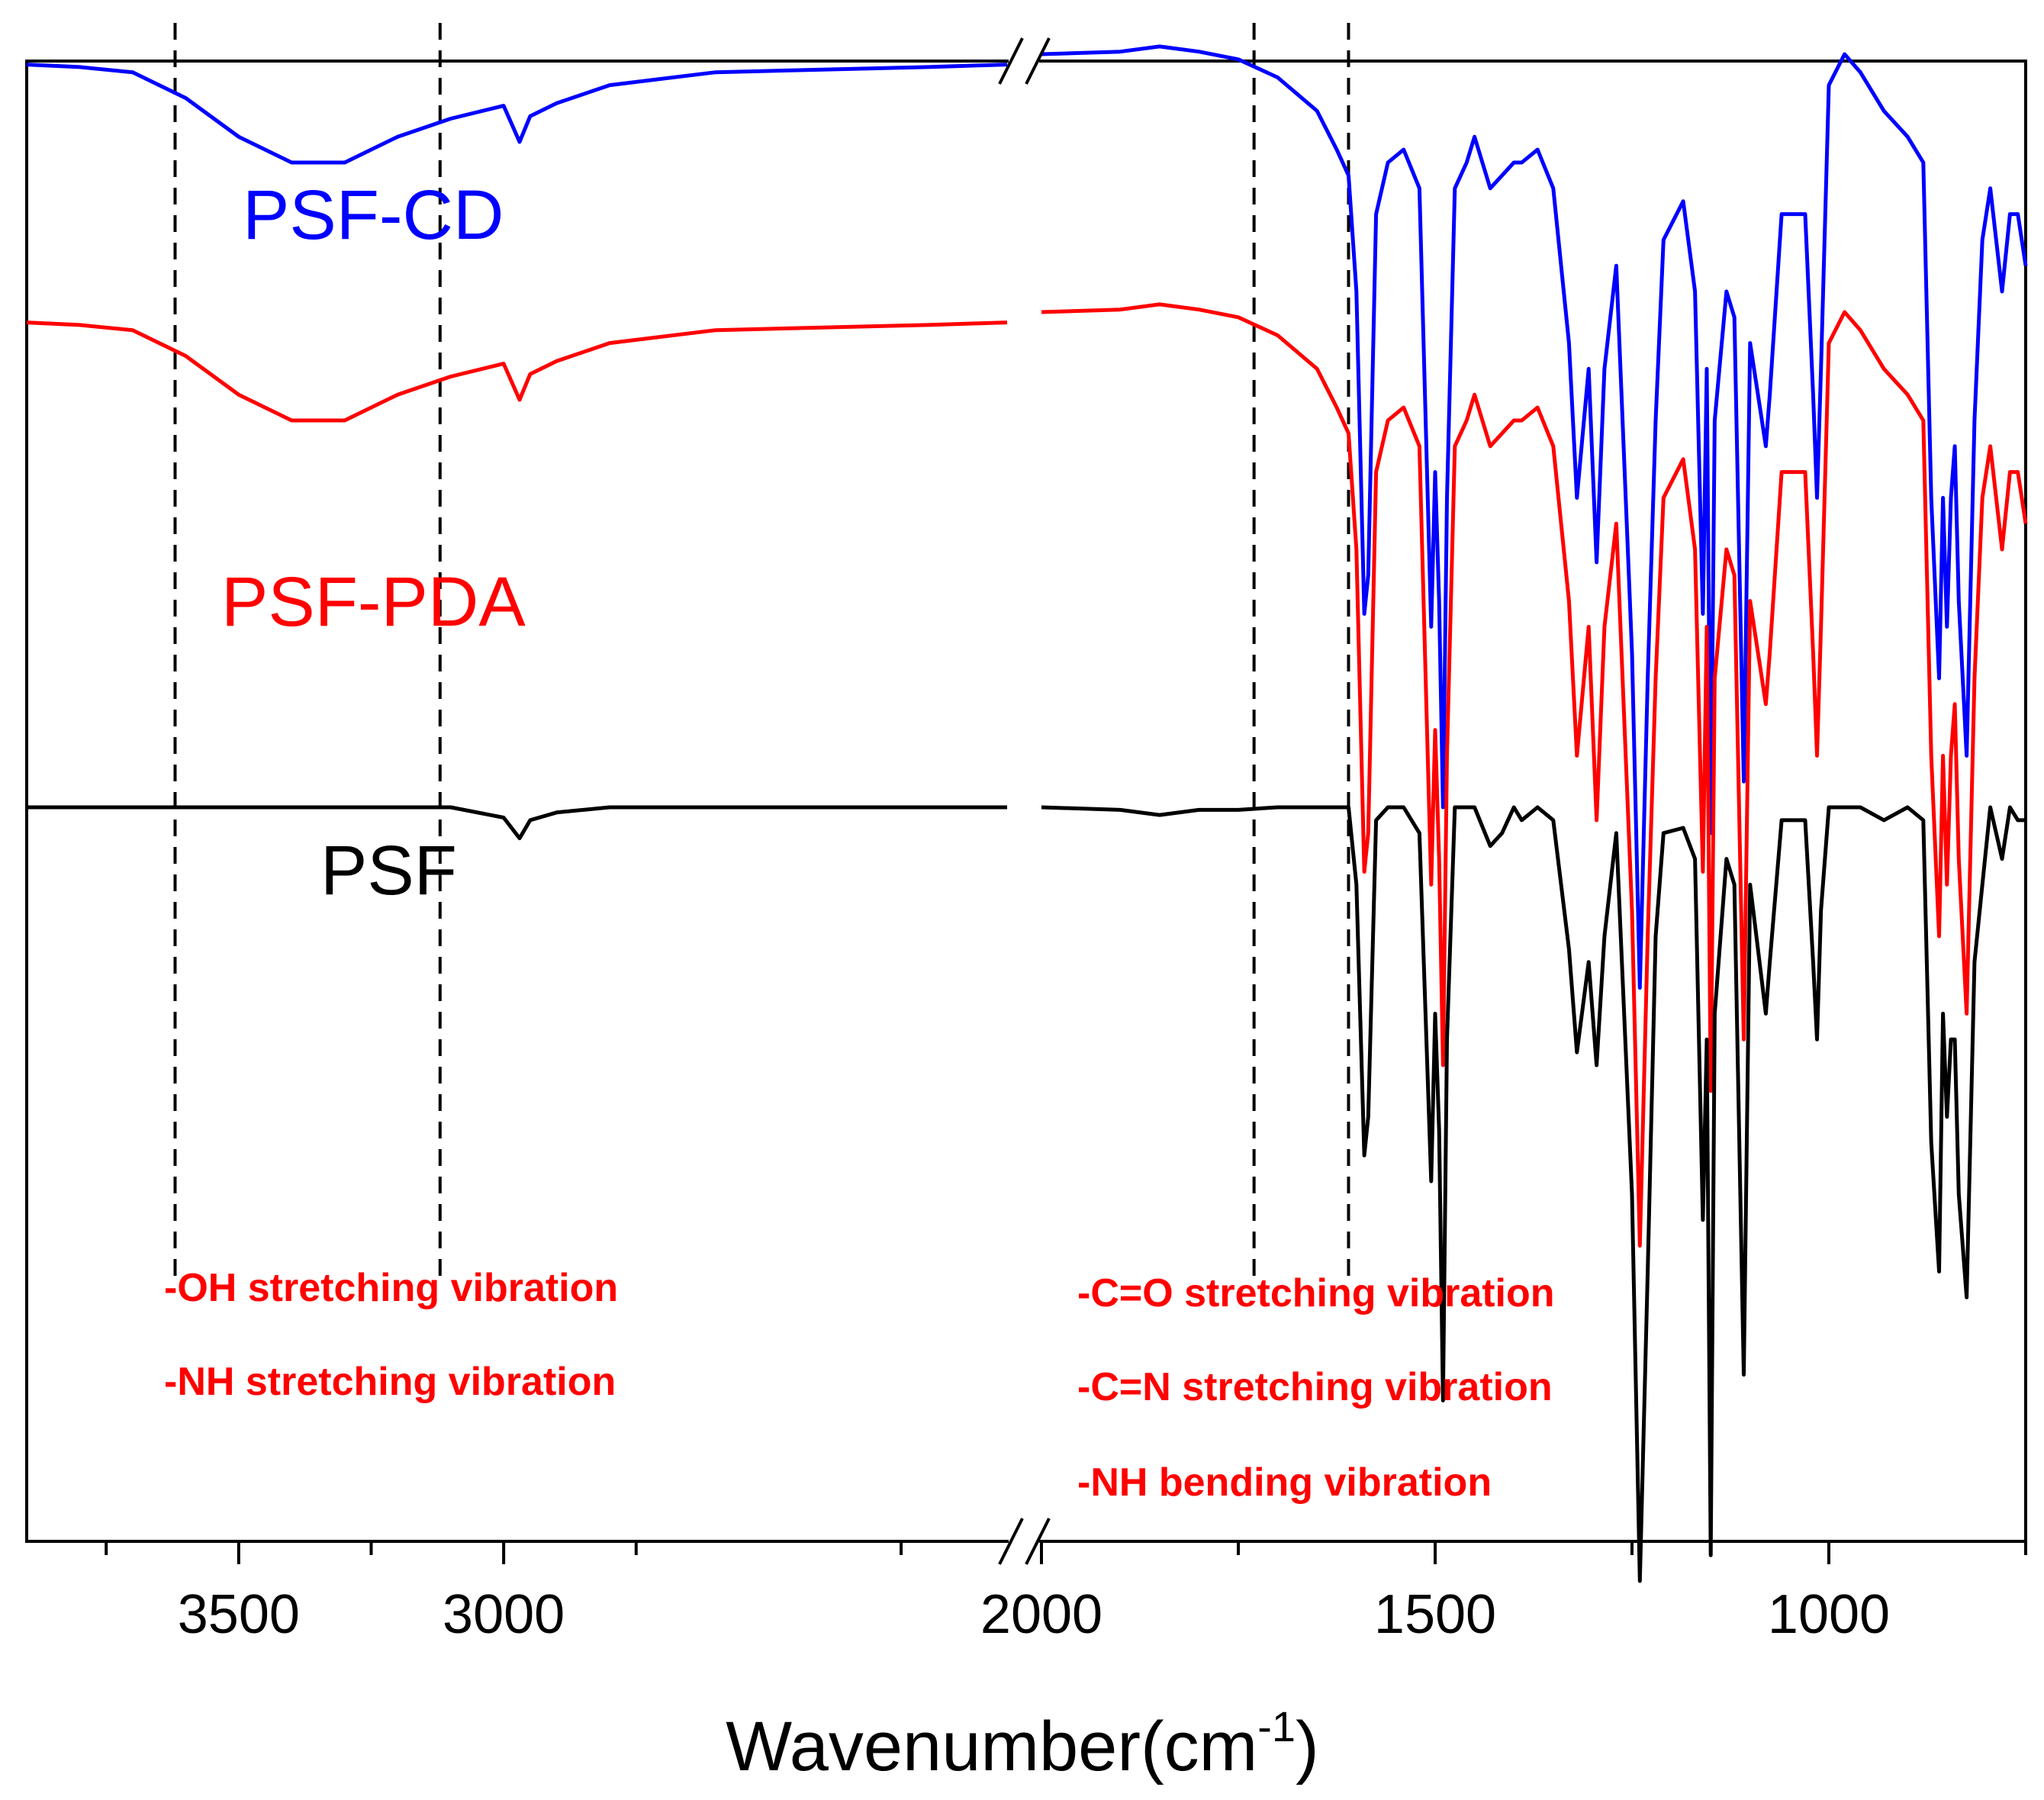 Image resolution: width=2044 pixels, height=1800 pixels. What do you see at coordinates (391, 1288) in the screenshot?
I see `annotation-oh-stretching: -OH stretching vibration` at bounding box center [391, 1288].